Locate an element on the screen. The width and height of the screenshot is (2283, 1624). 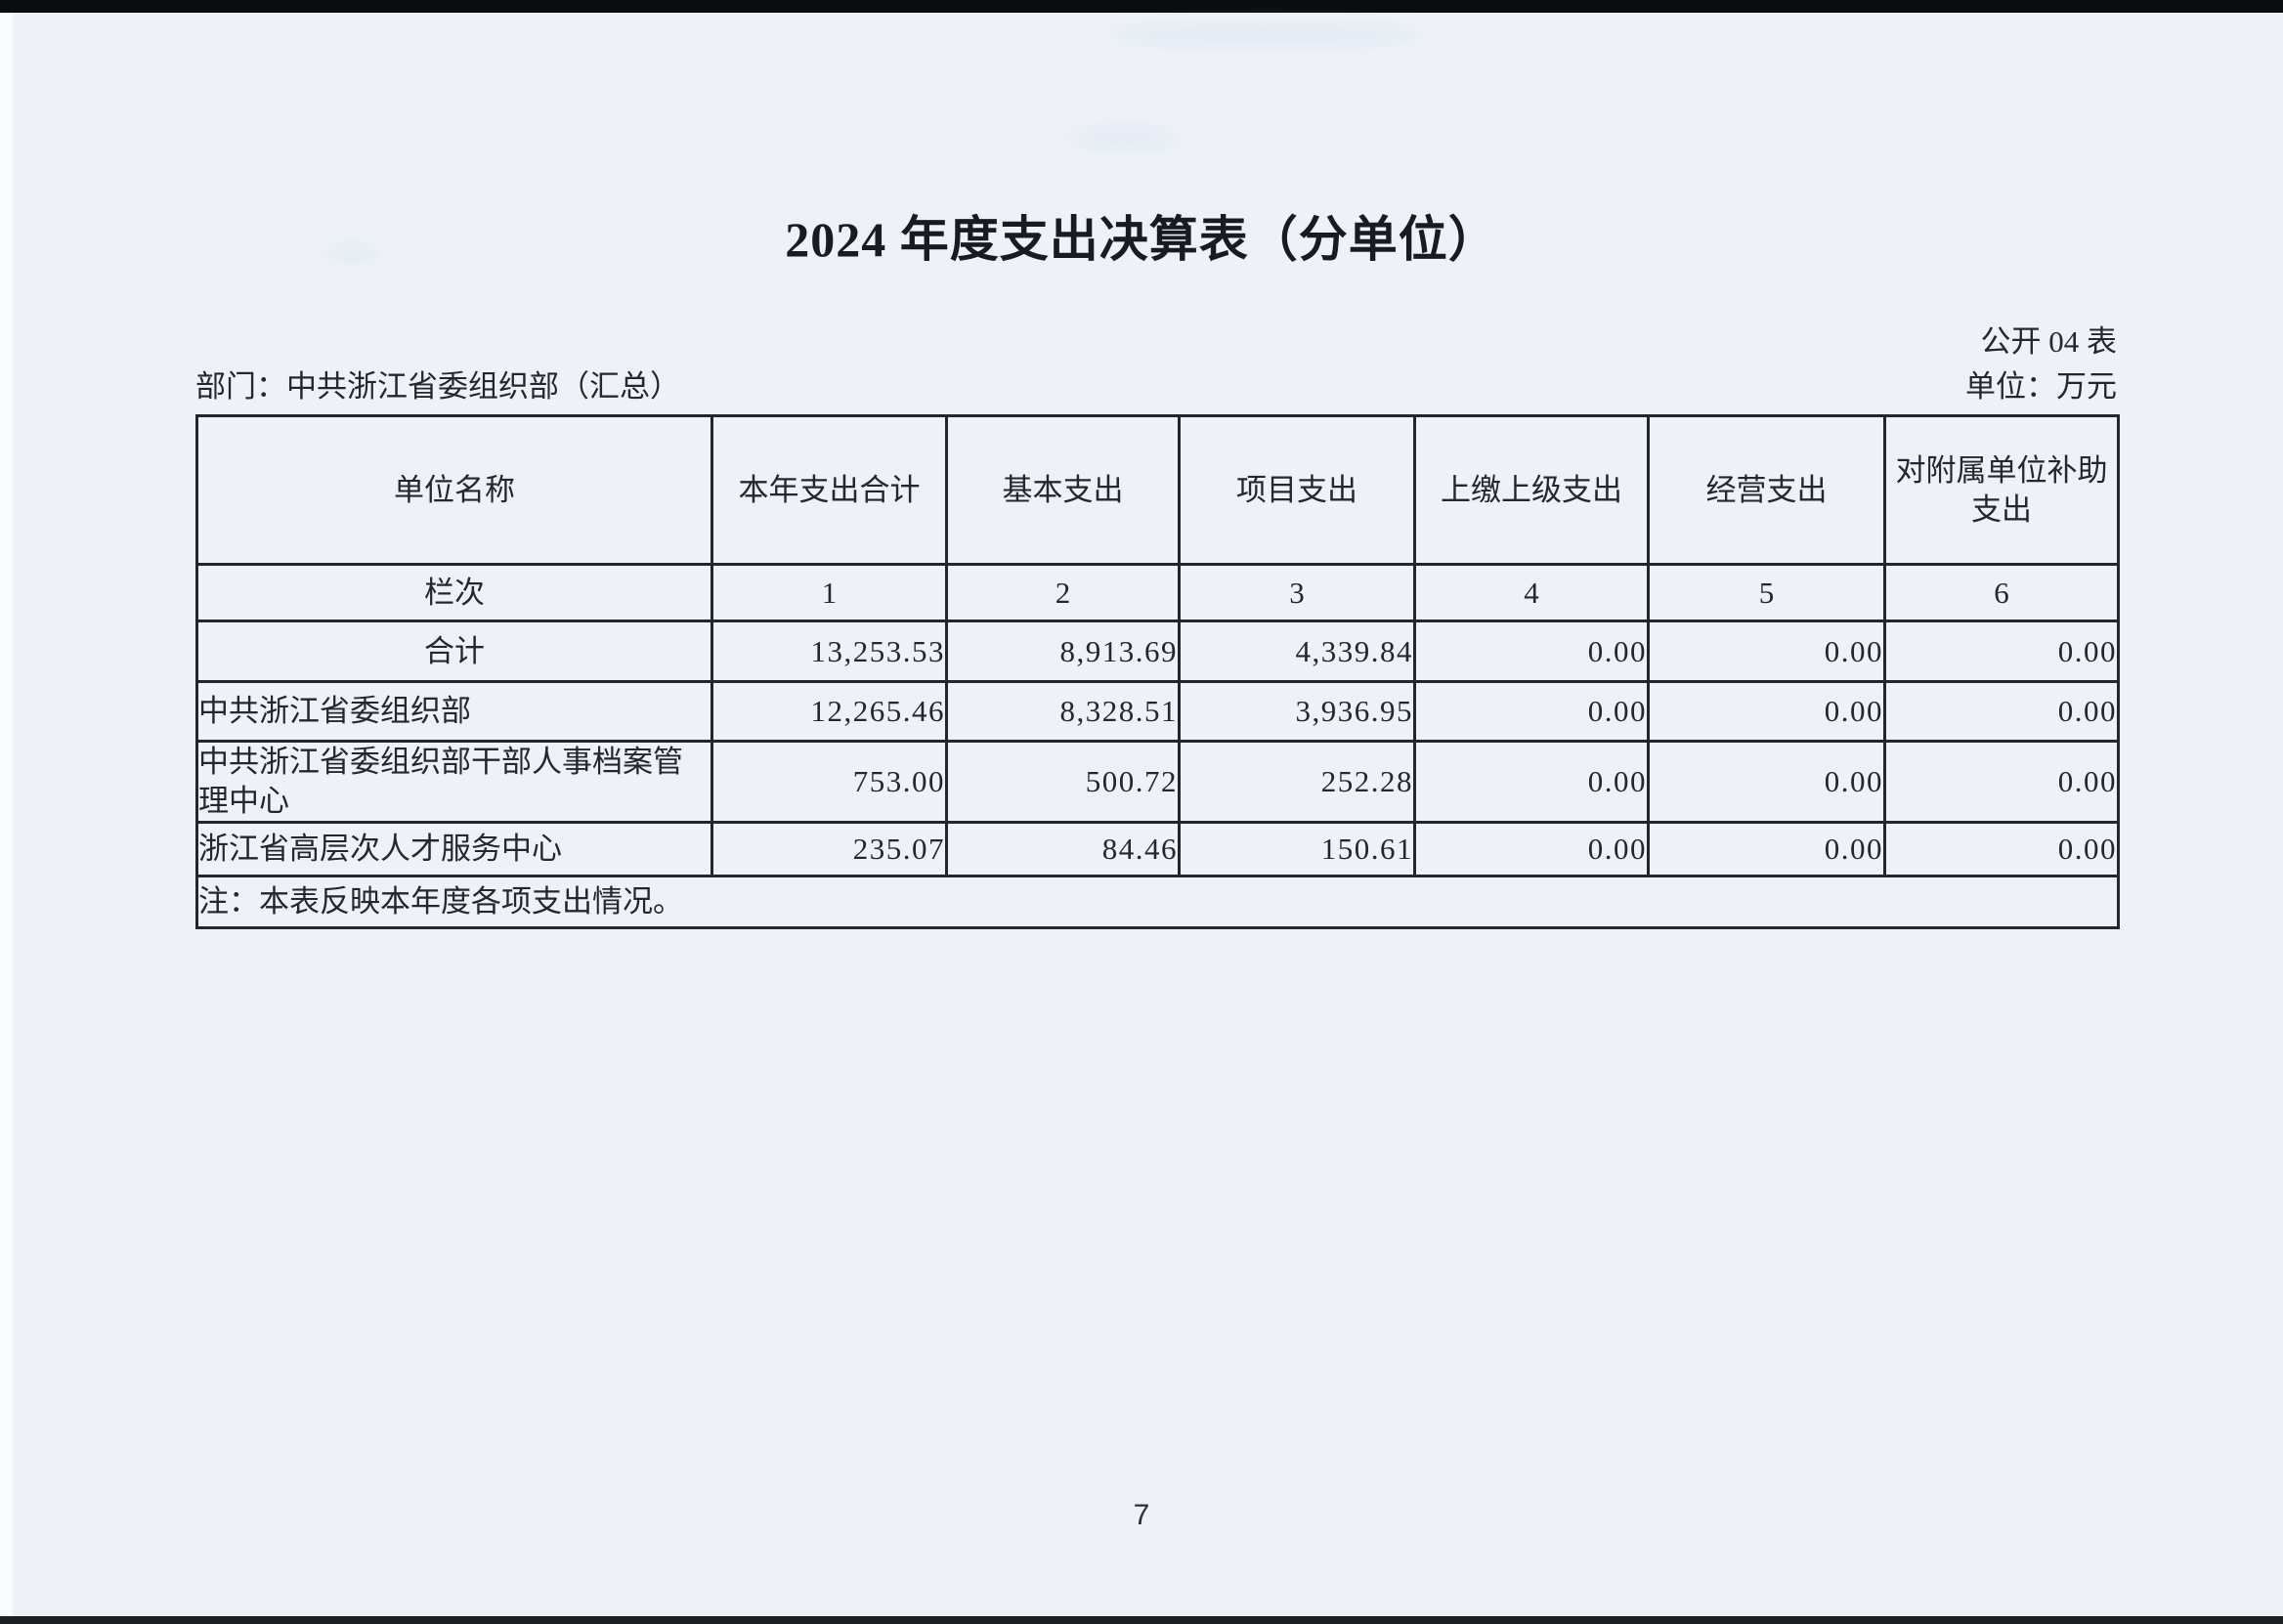
column-index: 1 is located at coordinates (829, 593).